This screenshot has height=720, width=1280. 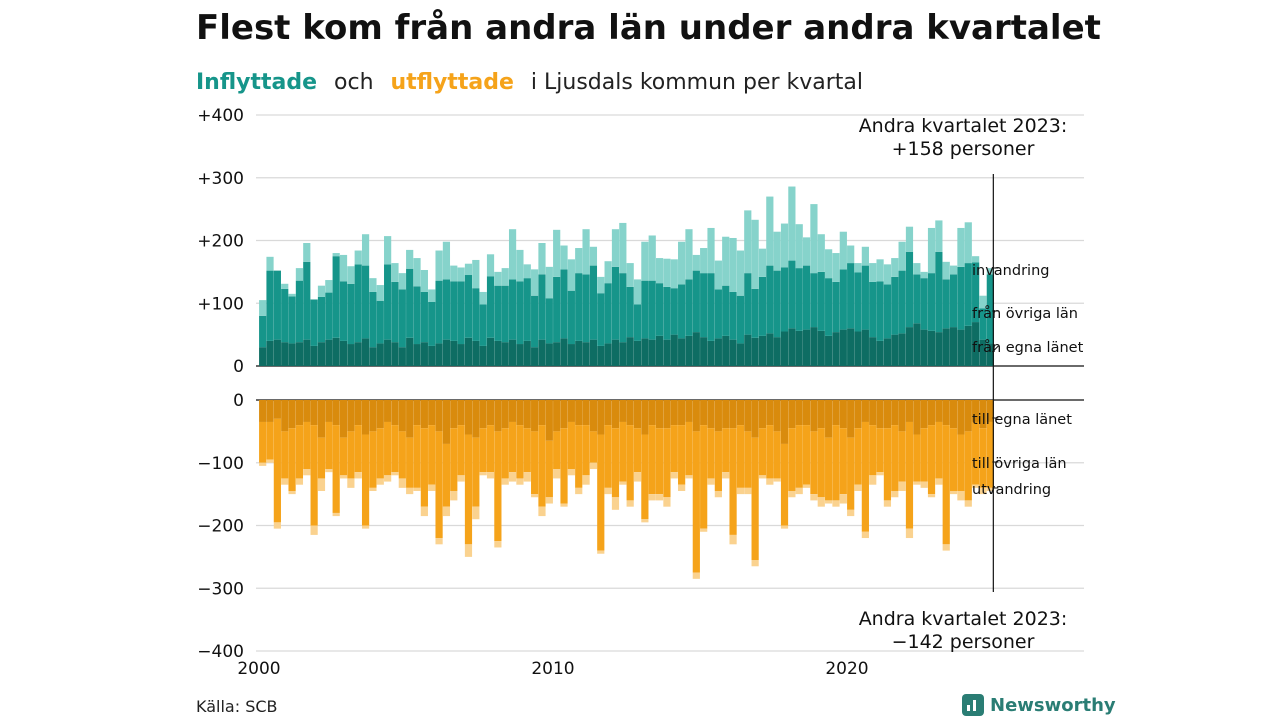 I want to click on brand-logo: Newsworthy, so click(x=1039, y=705).